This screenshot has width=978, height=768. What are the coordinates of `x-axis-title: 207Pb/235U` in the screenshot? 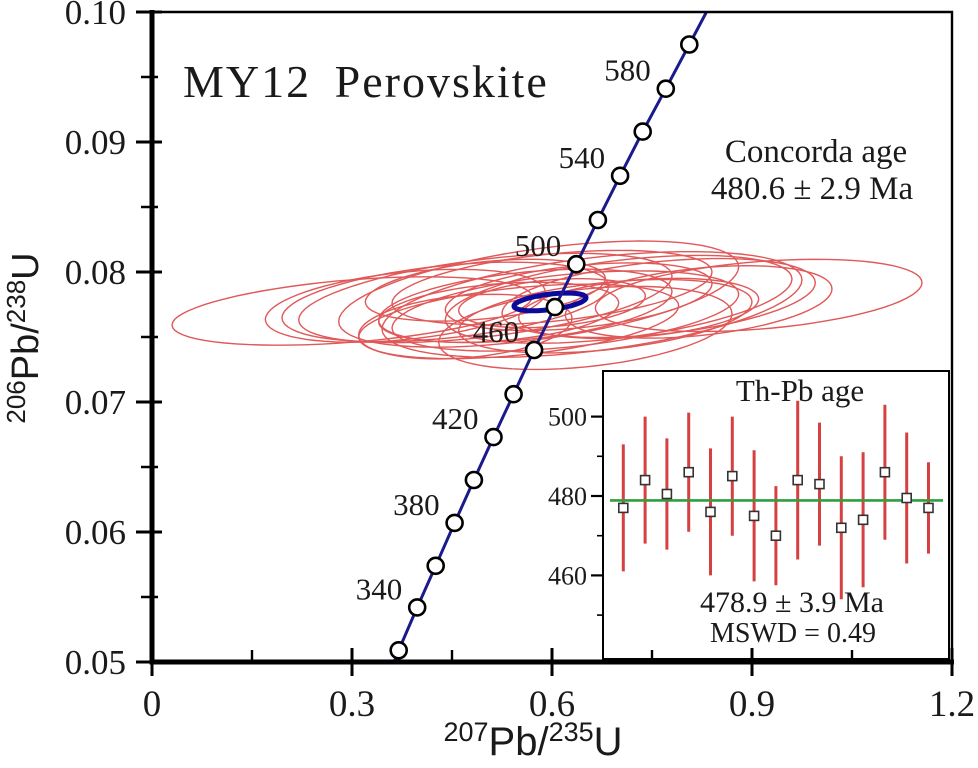 It's located at (532, 740).